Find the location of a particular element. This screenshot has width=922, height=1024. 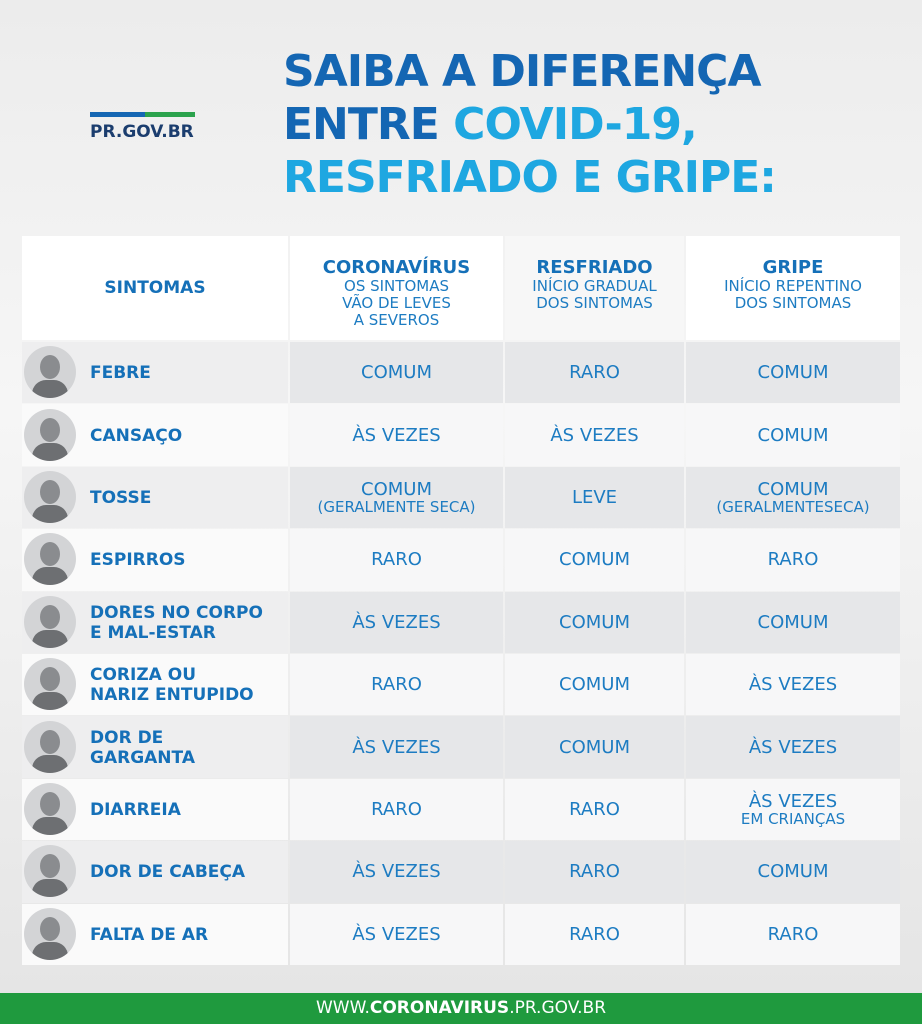

symptom: DORES NO CORPO E MAL-ESTAR is located at coordinates (188, 623).